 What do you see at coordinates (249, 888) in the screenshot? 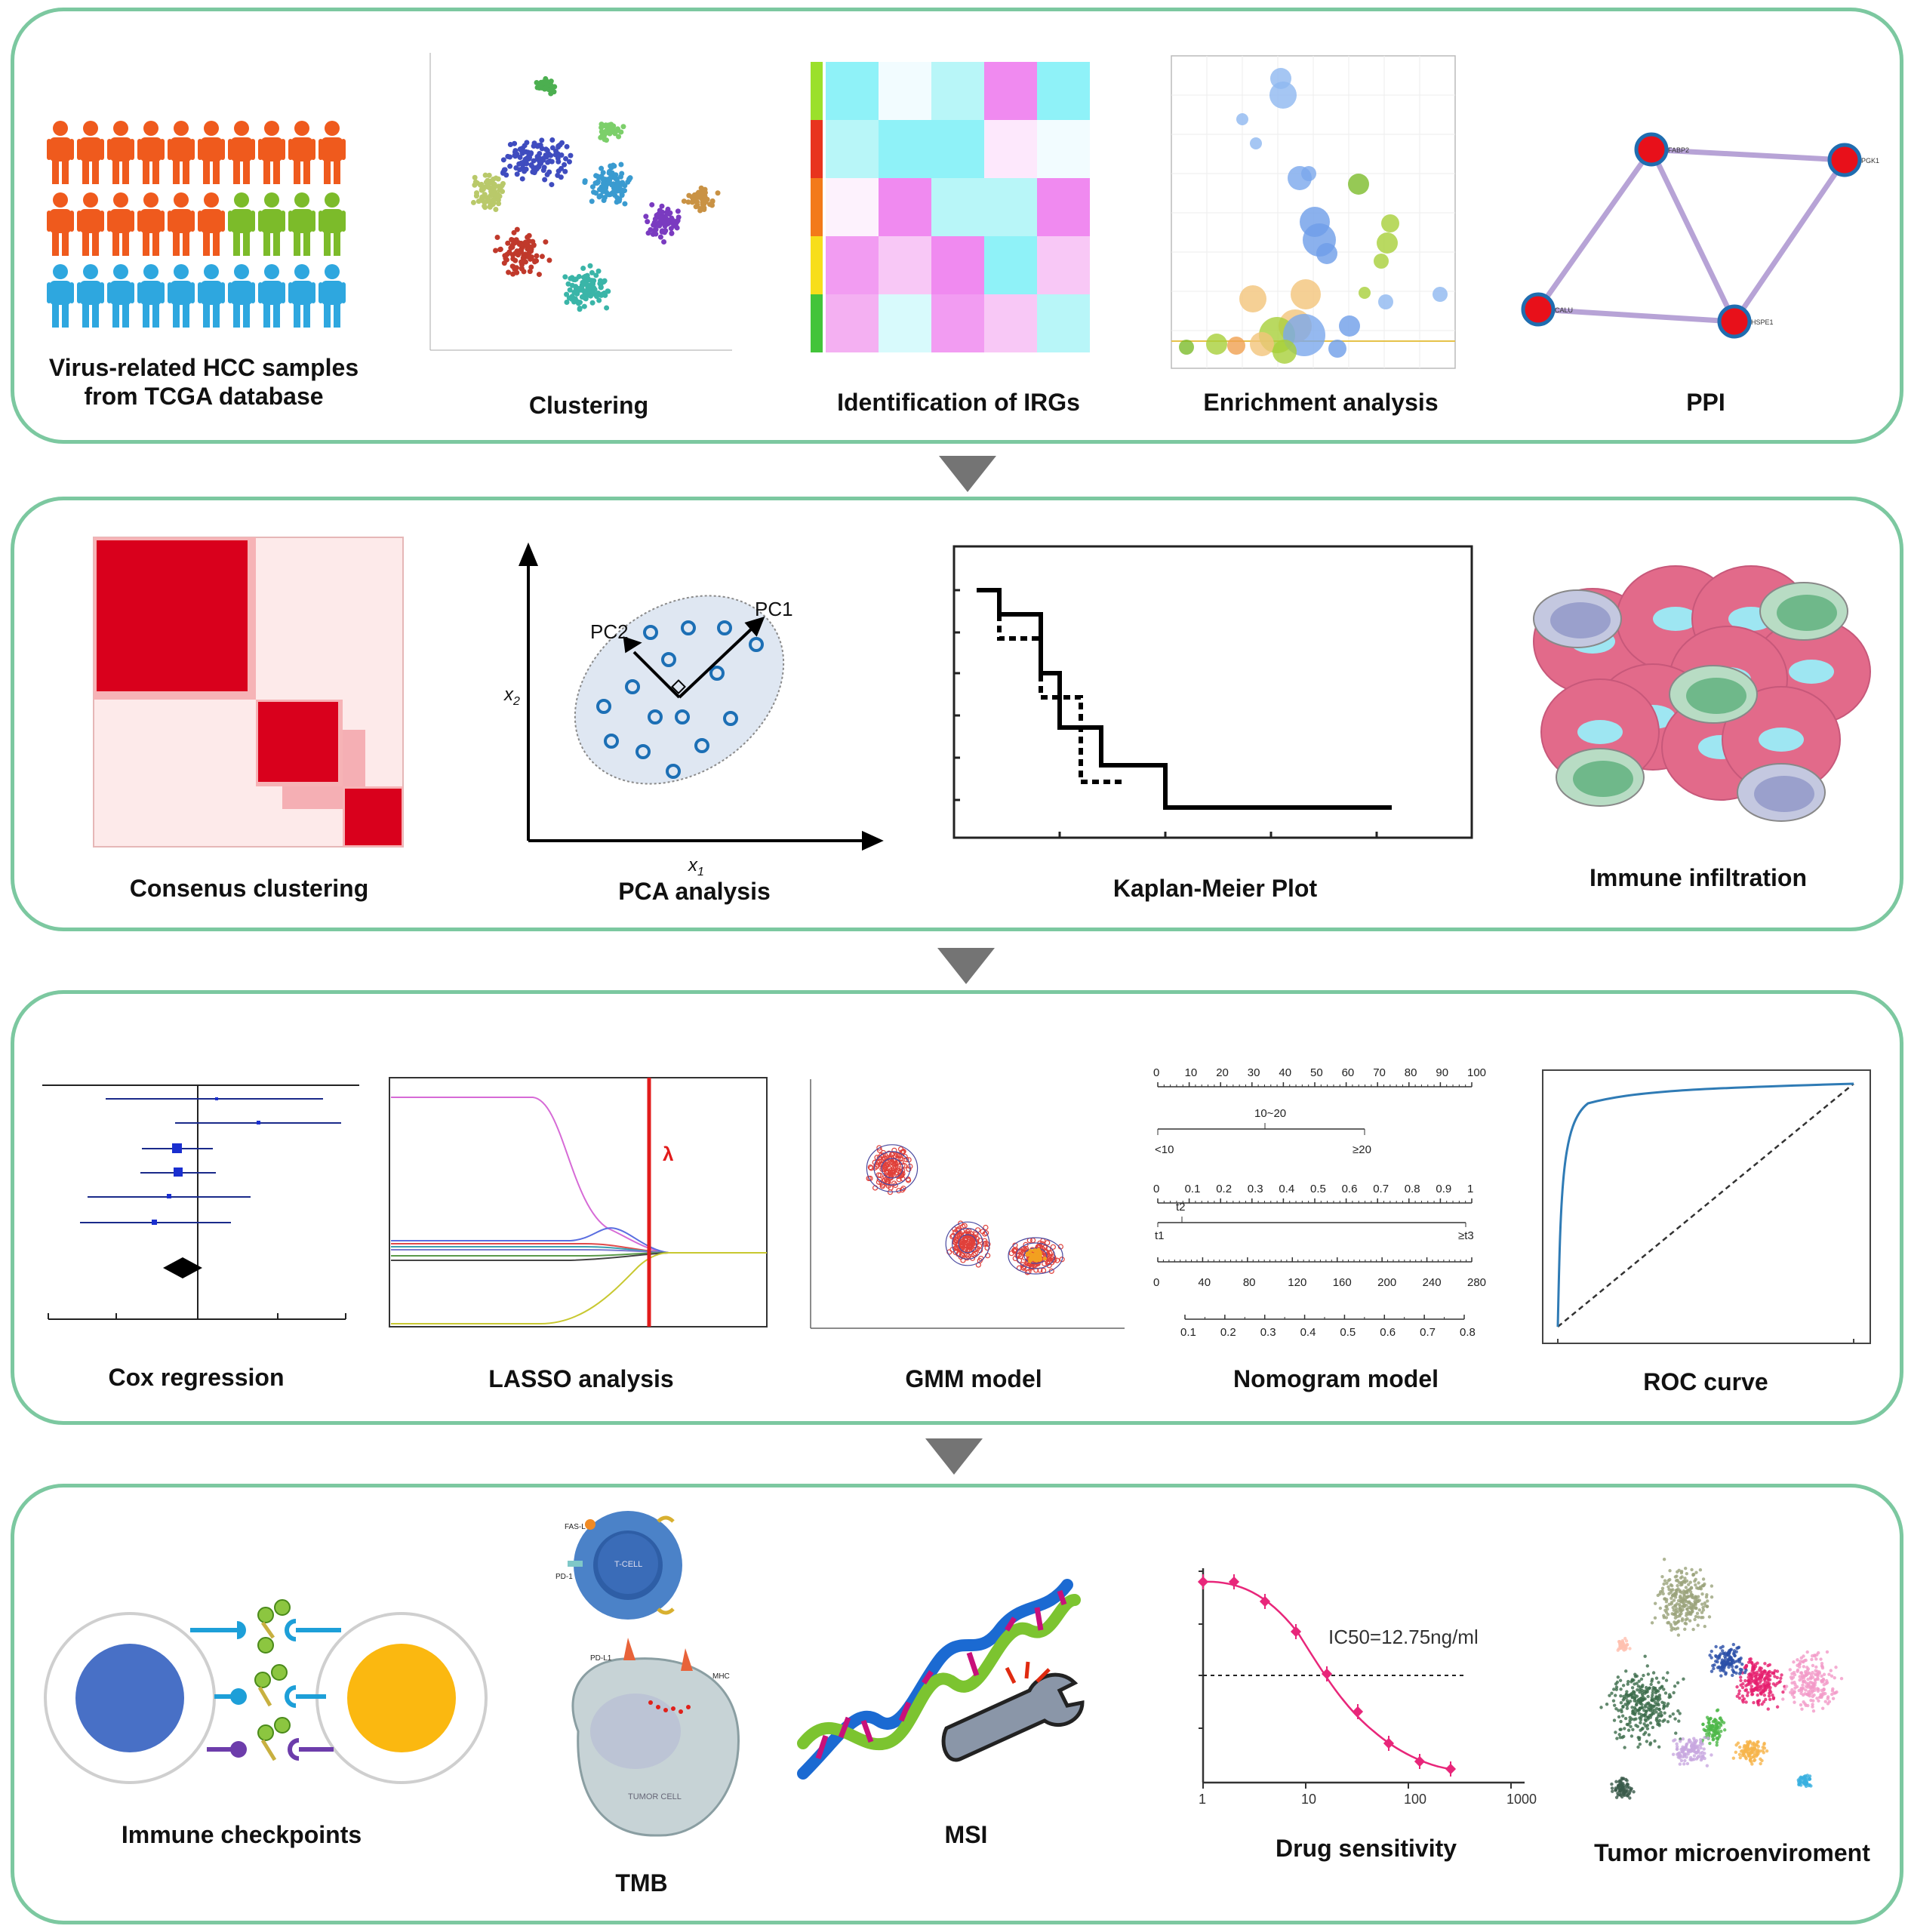
I see `label-consensus-clustering: Consenus clustering` at bounding box center [249, 888].